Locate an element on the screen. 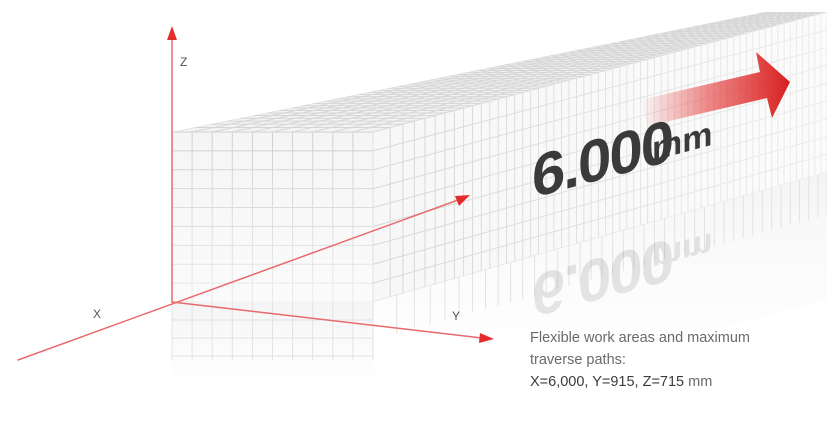 The width and height of the screenshot is (827, 428). z-axis-arrowhead is located at coordinates (172, 33).